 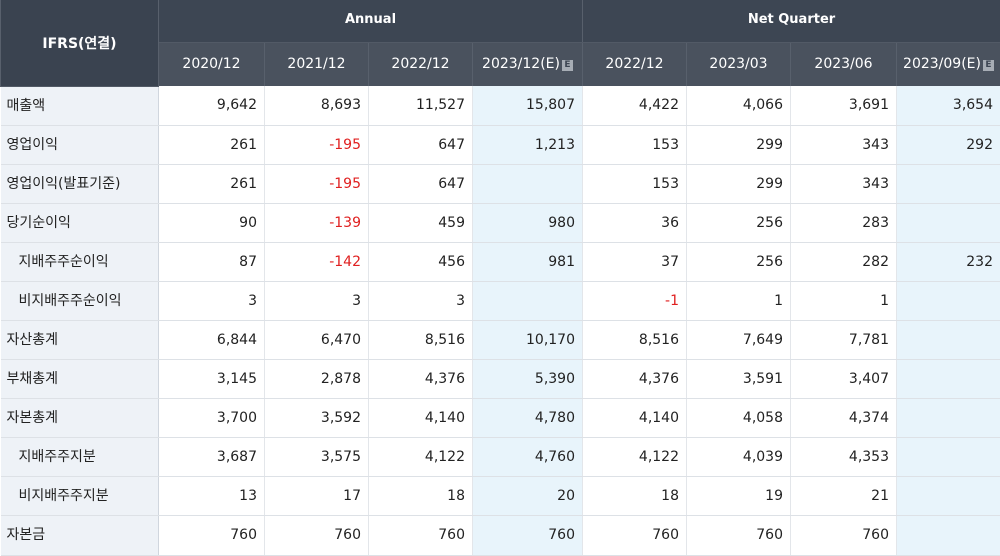 I want to click on table-cell: 20, so click(x=528, y=495).